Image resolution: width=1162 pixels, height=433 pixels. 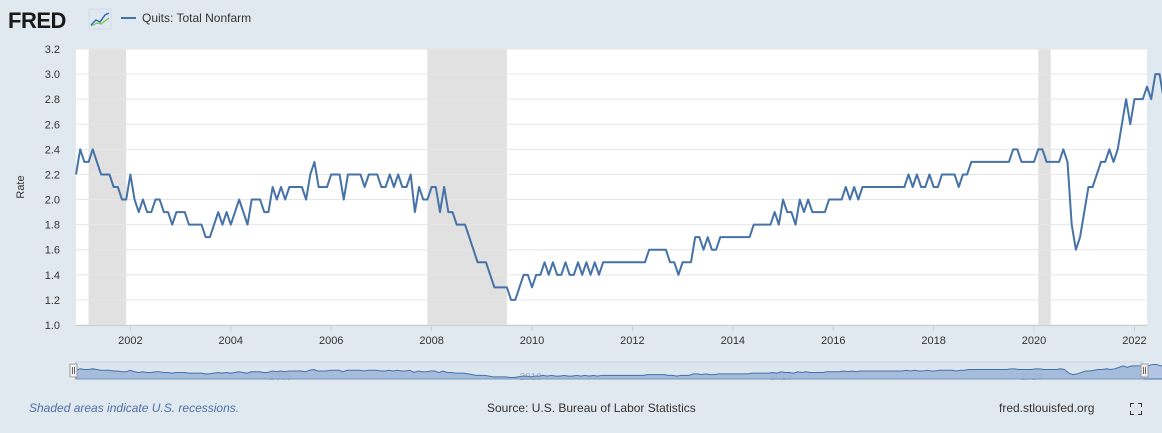 I want to click on y-tick-label: 2.8, so click(x=52, y=100).